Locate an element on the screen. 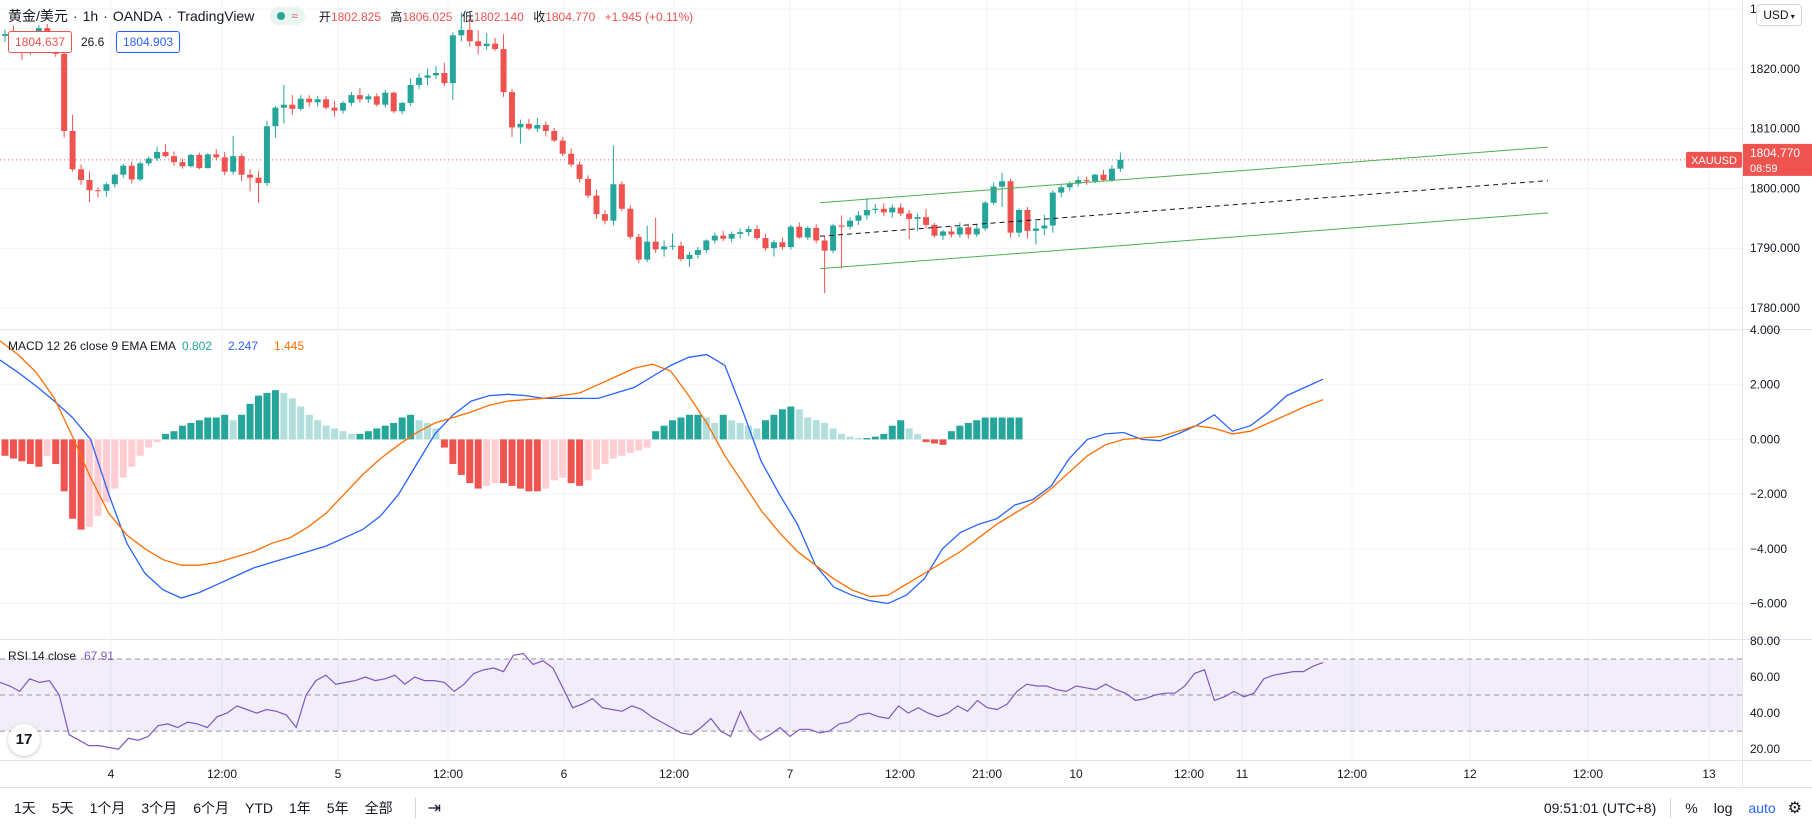 This screenshot has height=827, width=1812. trend-channel is located at coordinates (1184, 208).